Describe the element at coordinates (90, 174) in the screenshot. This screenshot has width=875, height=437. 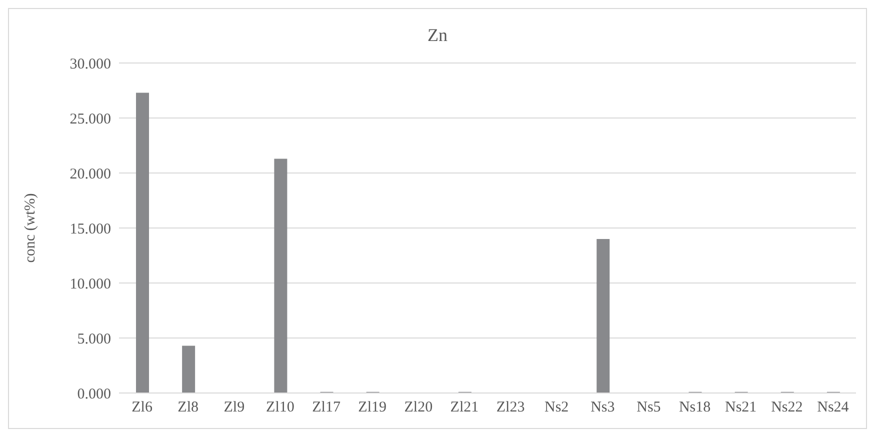
I see `y-tick-label: 20.000` at that location.